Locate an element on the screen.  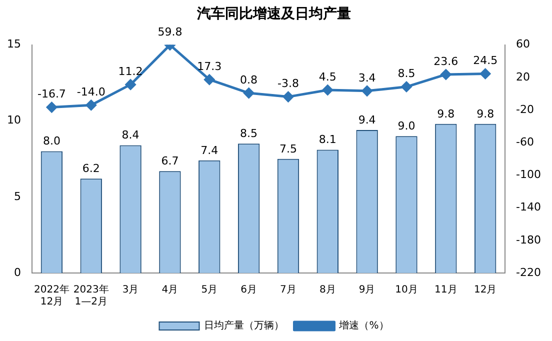
data-label: 7.5 is located at coordinates (288, 149).